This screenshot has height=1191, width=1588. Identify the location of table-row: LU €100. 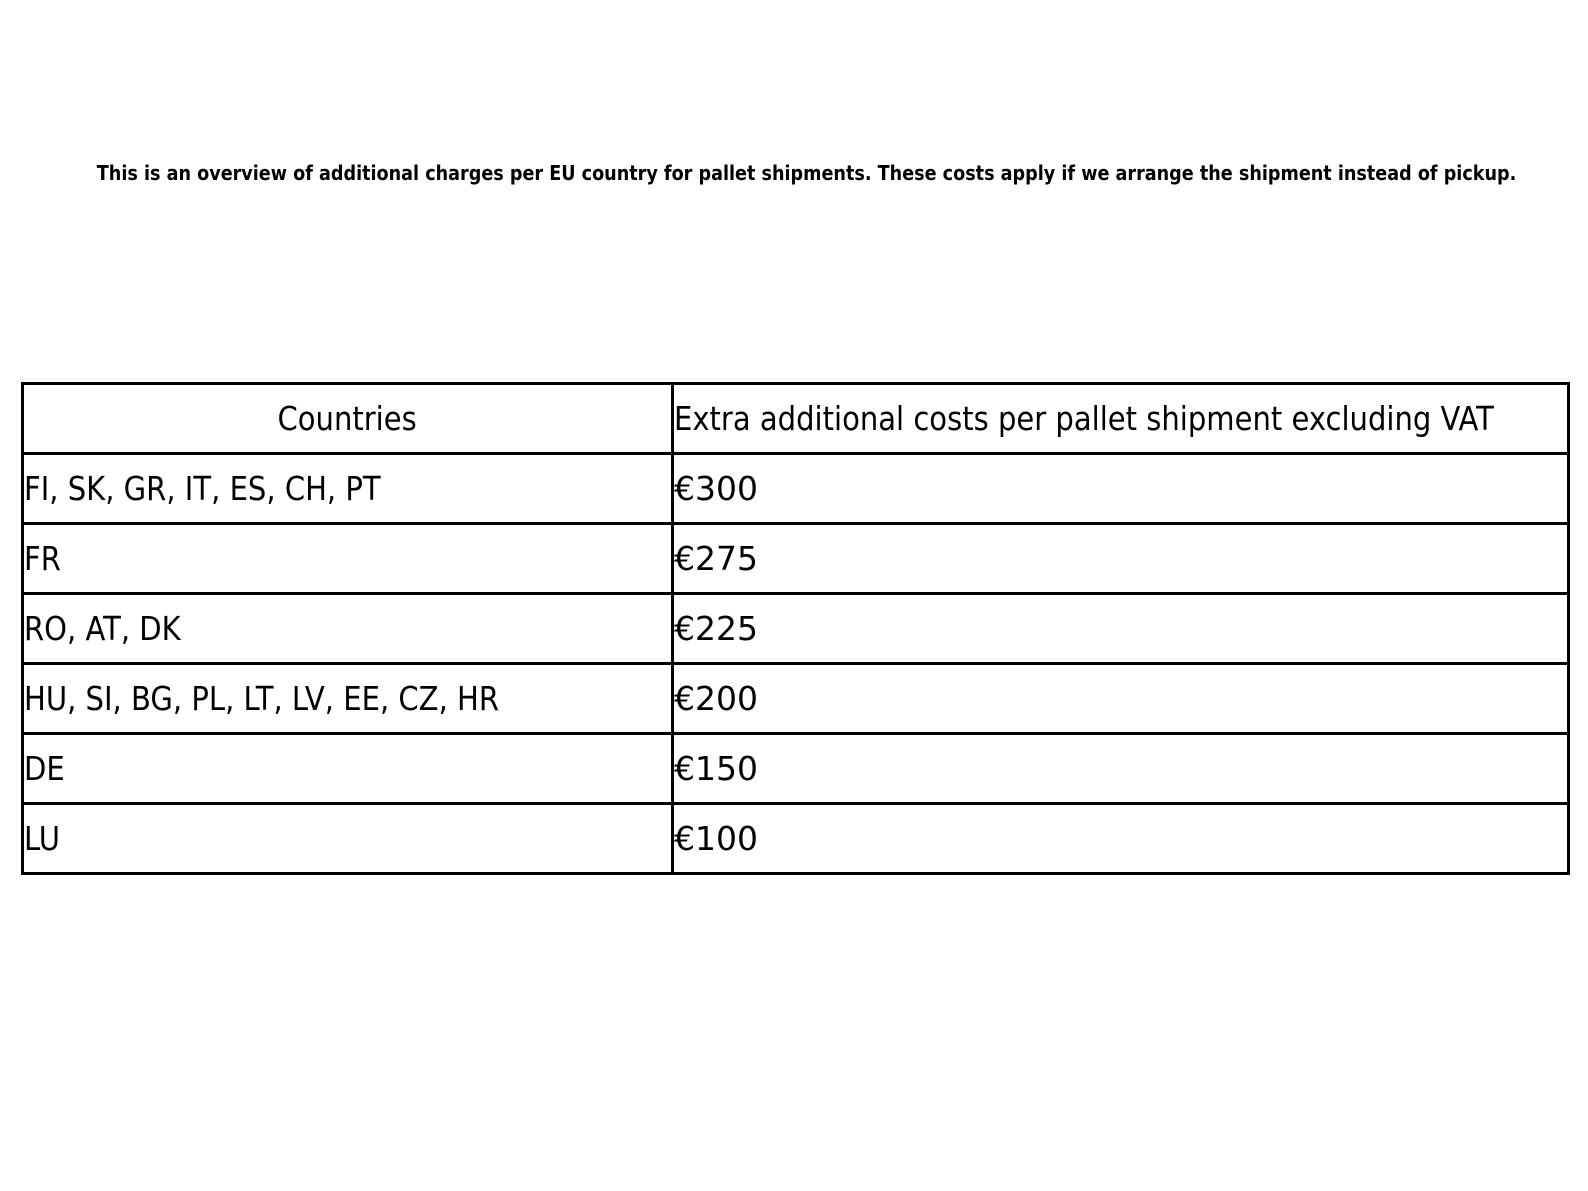
(795, 838).